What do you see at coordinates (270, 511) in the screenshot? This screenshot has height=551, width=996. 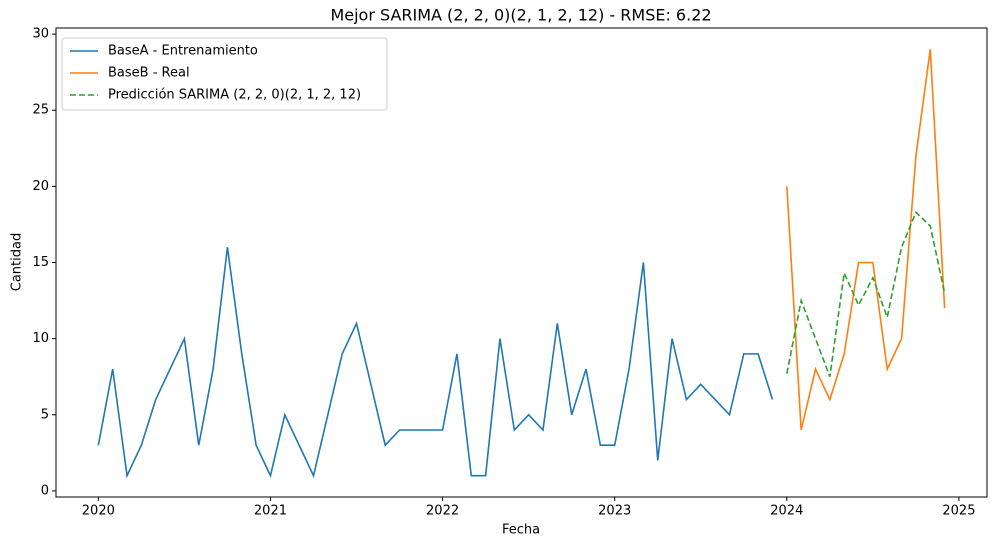 I see `x-tick-label: 2021` at bounding box center [270, 511].